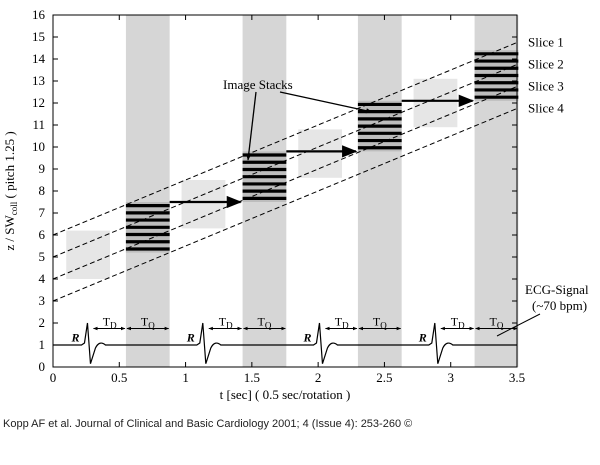  Describe the element at coordinates (559, 305) in the screenshot. I see `ecg-rate-label: (~70 bpm)` at that location.